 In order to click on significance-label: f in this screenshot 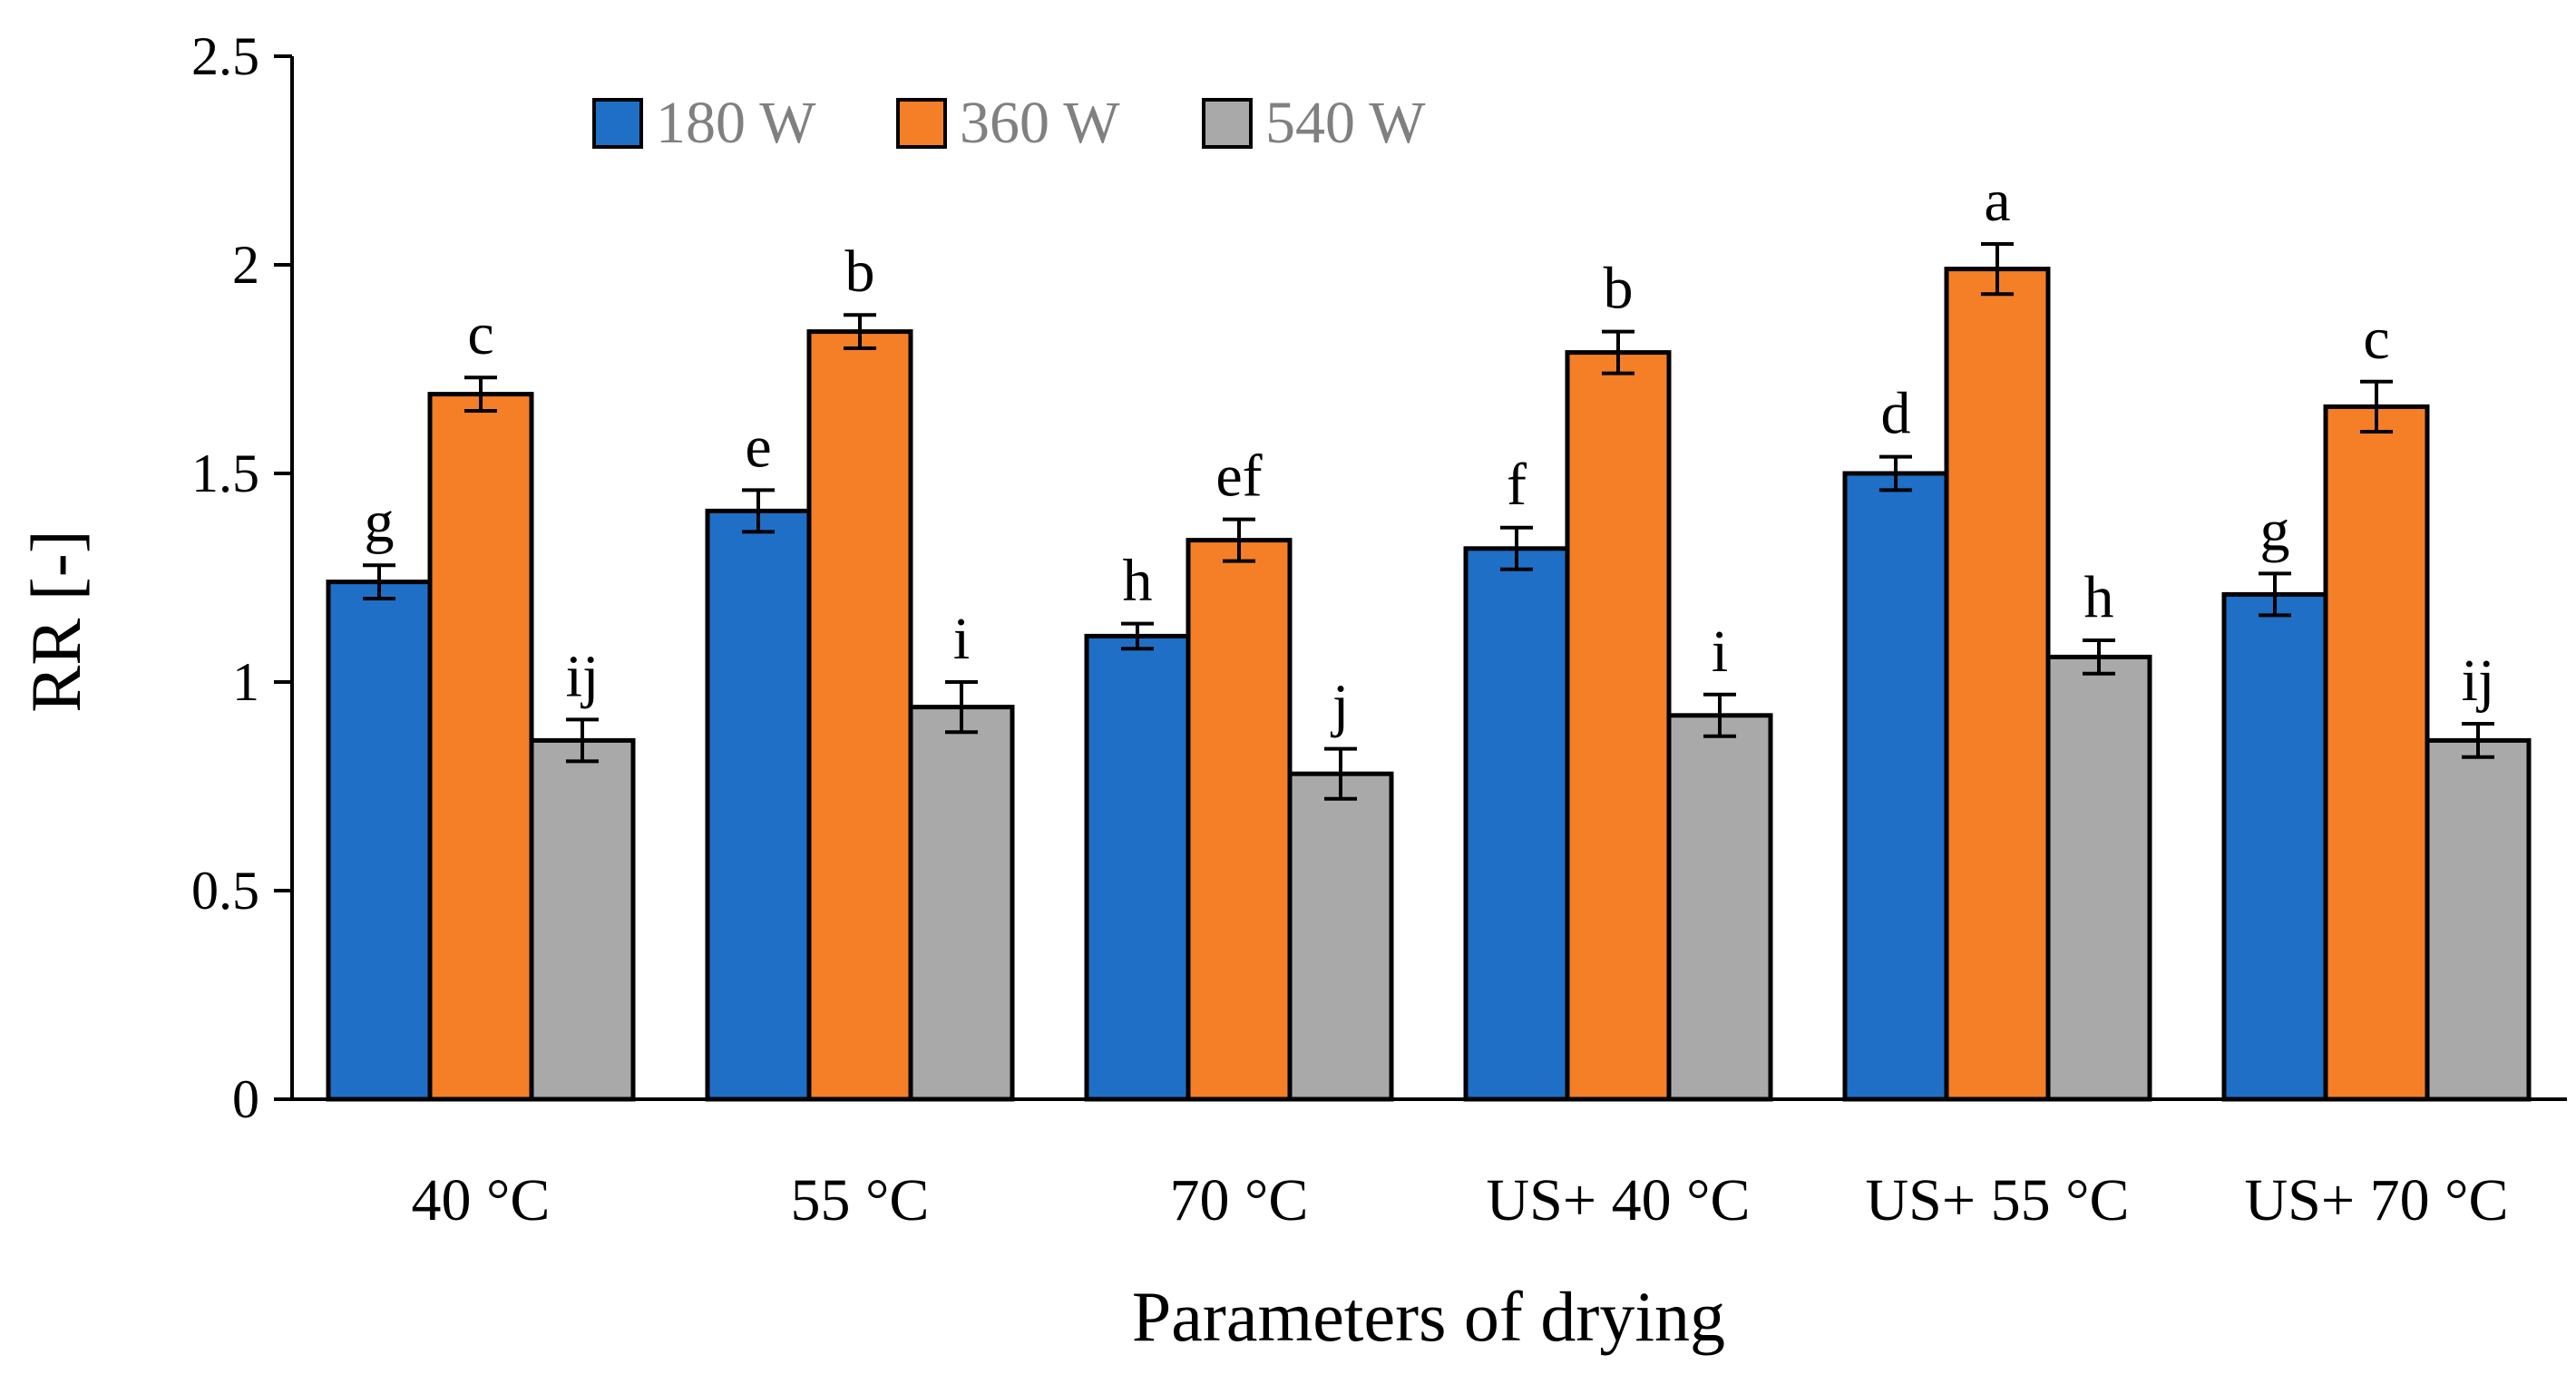, I will do `click(1517, 485)`.